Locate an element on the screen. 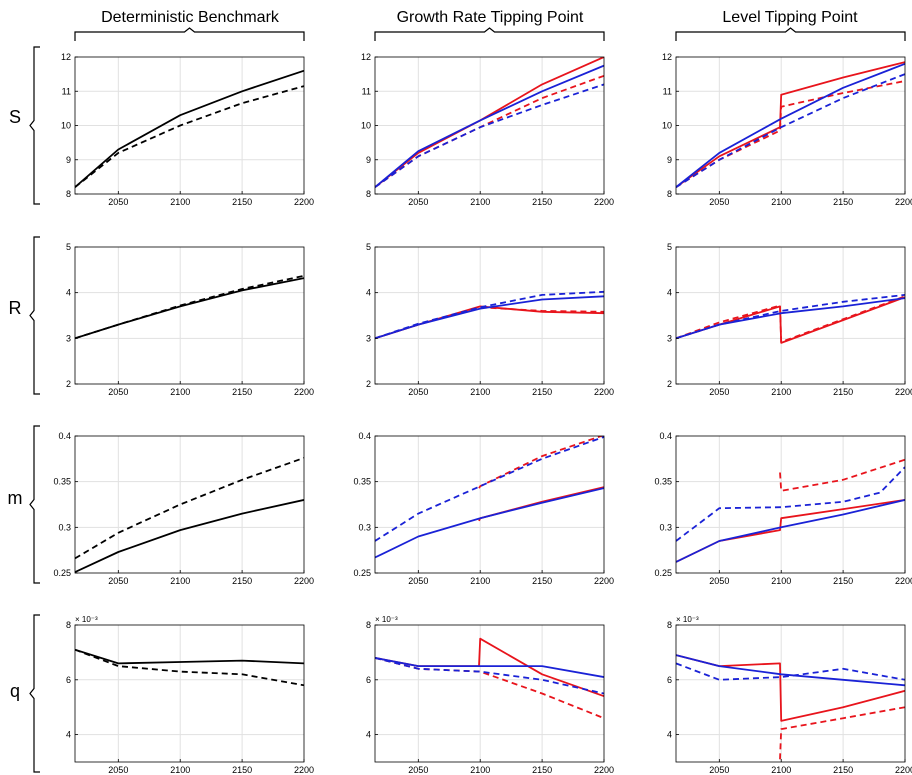 Image resolution: width=912 pixels, height=775 pixels. panel-m-1: 2050 2100 2150 2200 0.25 0.3 0.35 0.4 is located at coordinates (483, 508).